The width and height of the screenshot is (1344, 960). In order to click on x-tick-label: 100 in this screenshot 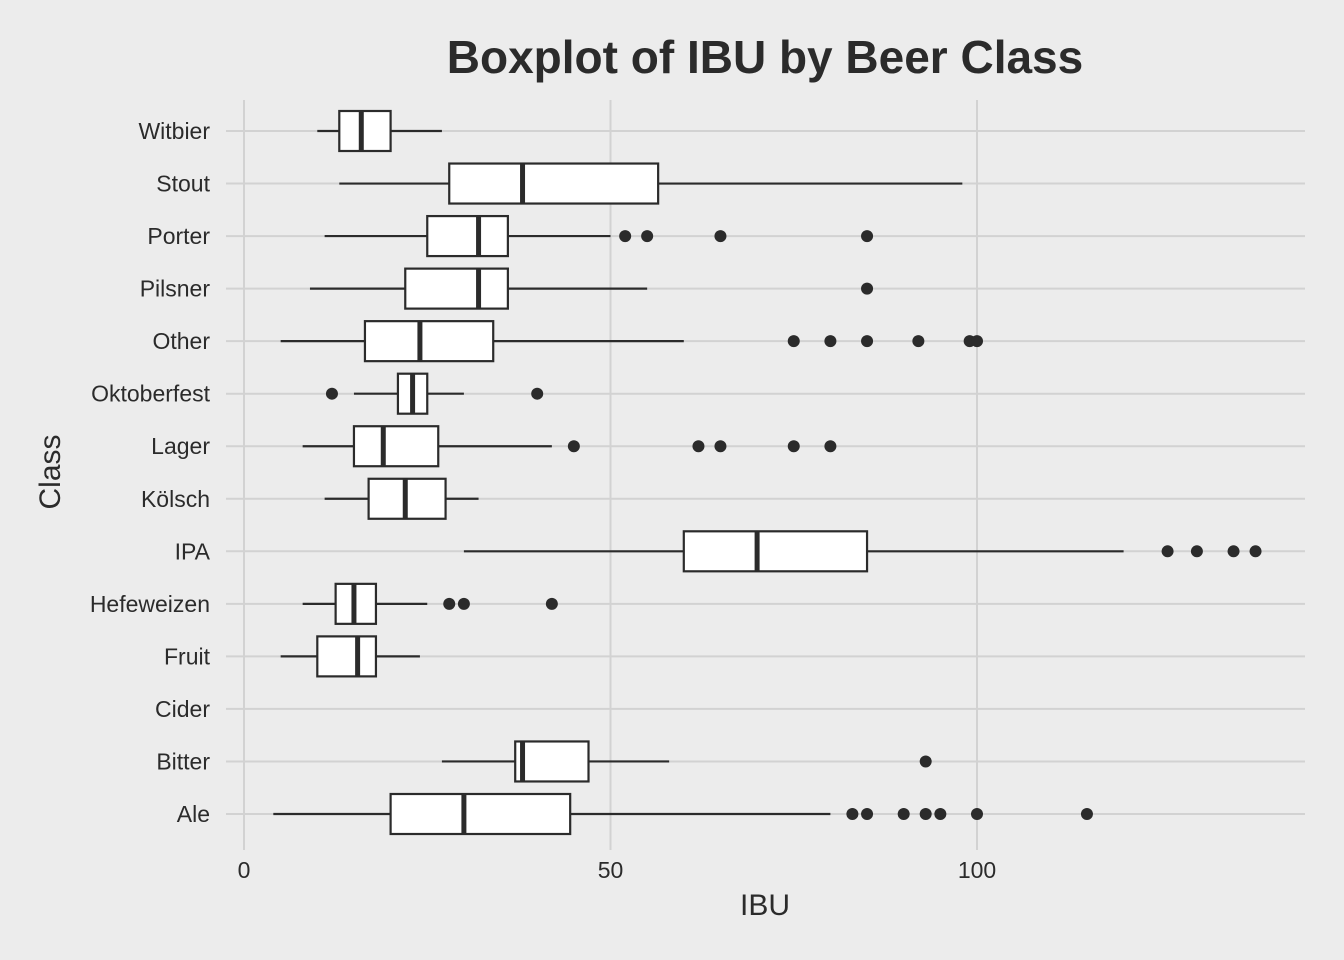, I will do `click(977, 870)`.